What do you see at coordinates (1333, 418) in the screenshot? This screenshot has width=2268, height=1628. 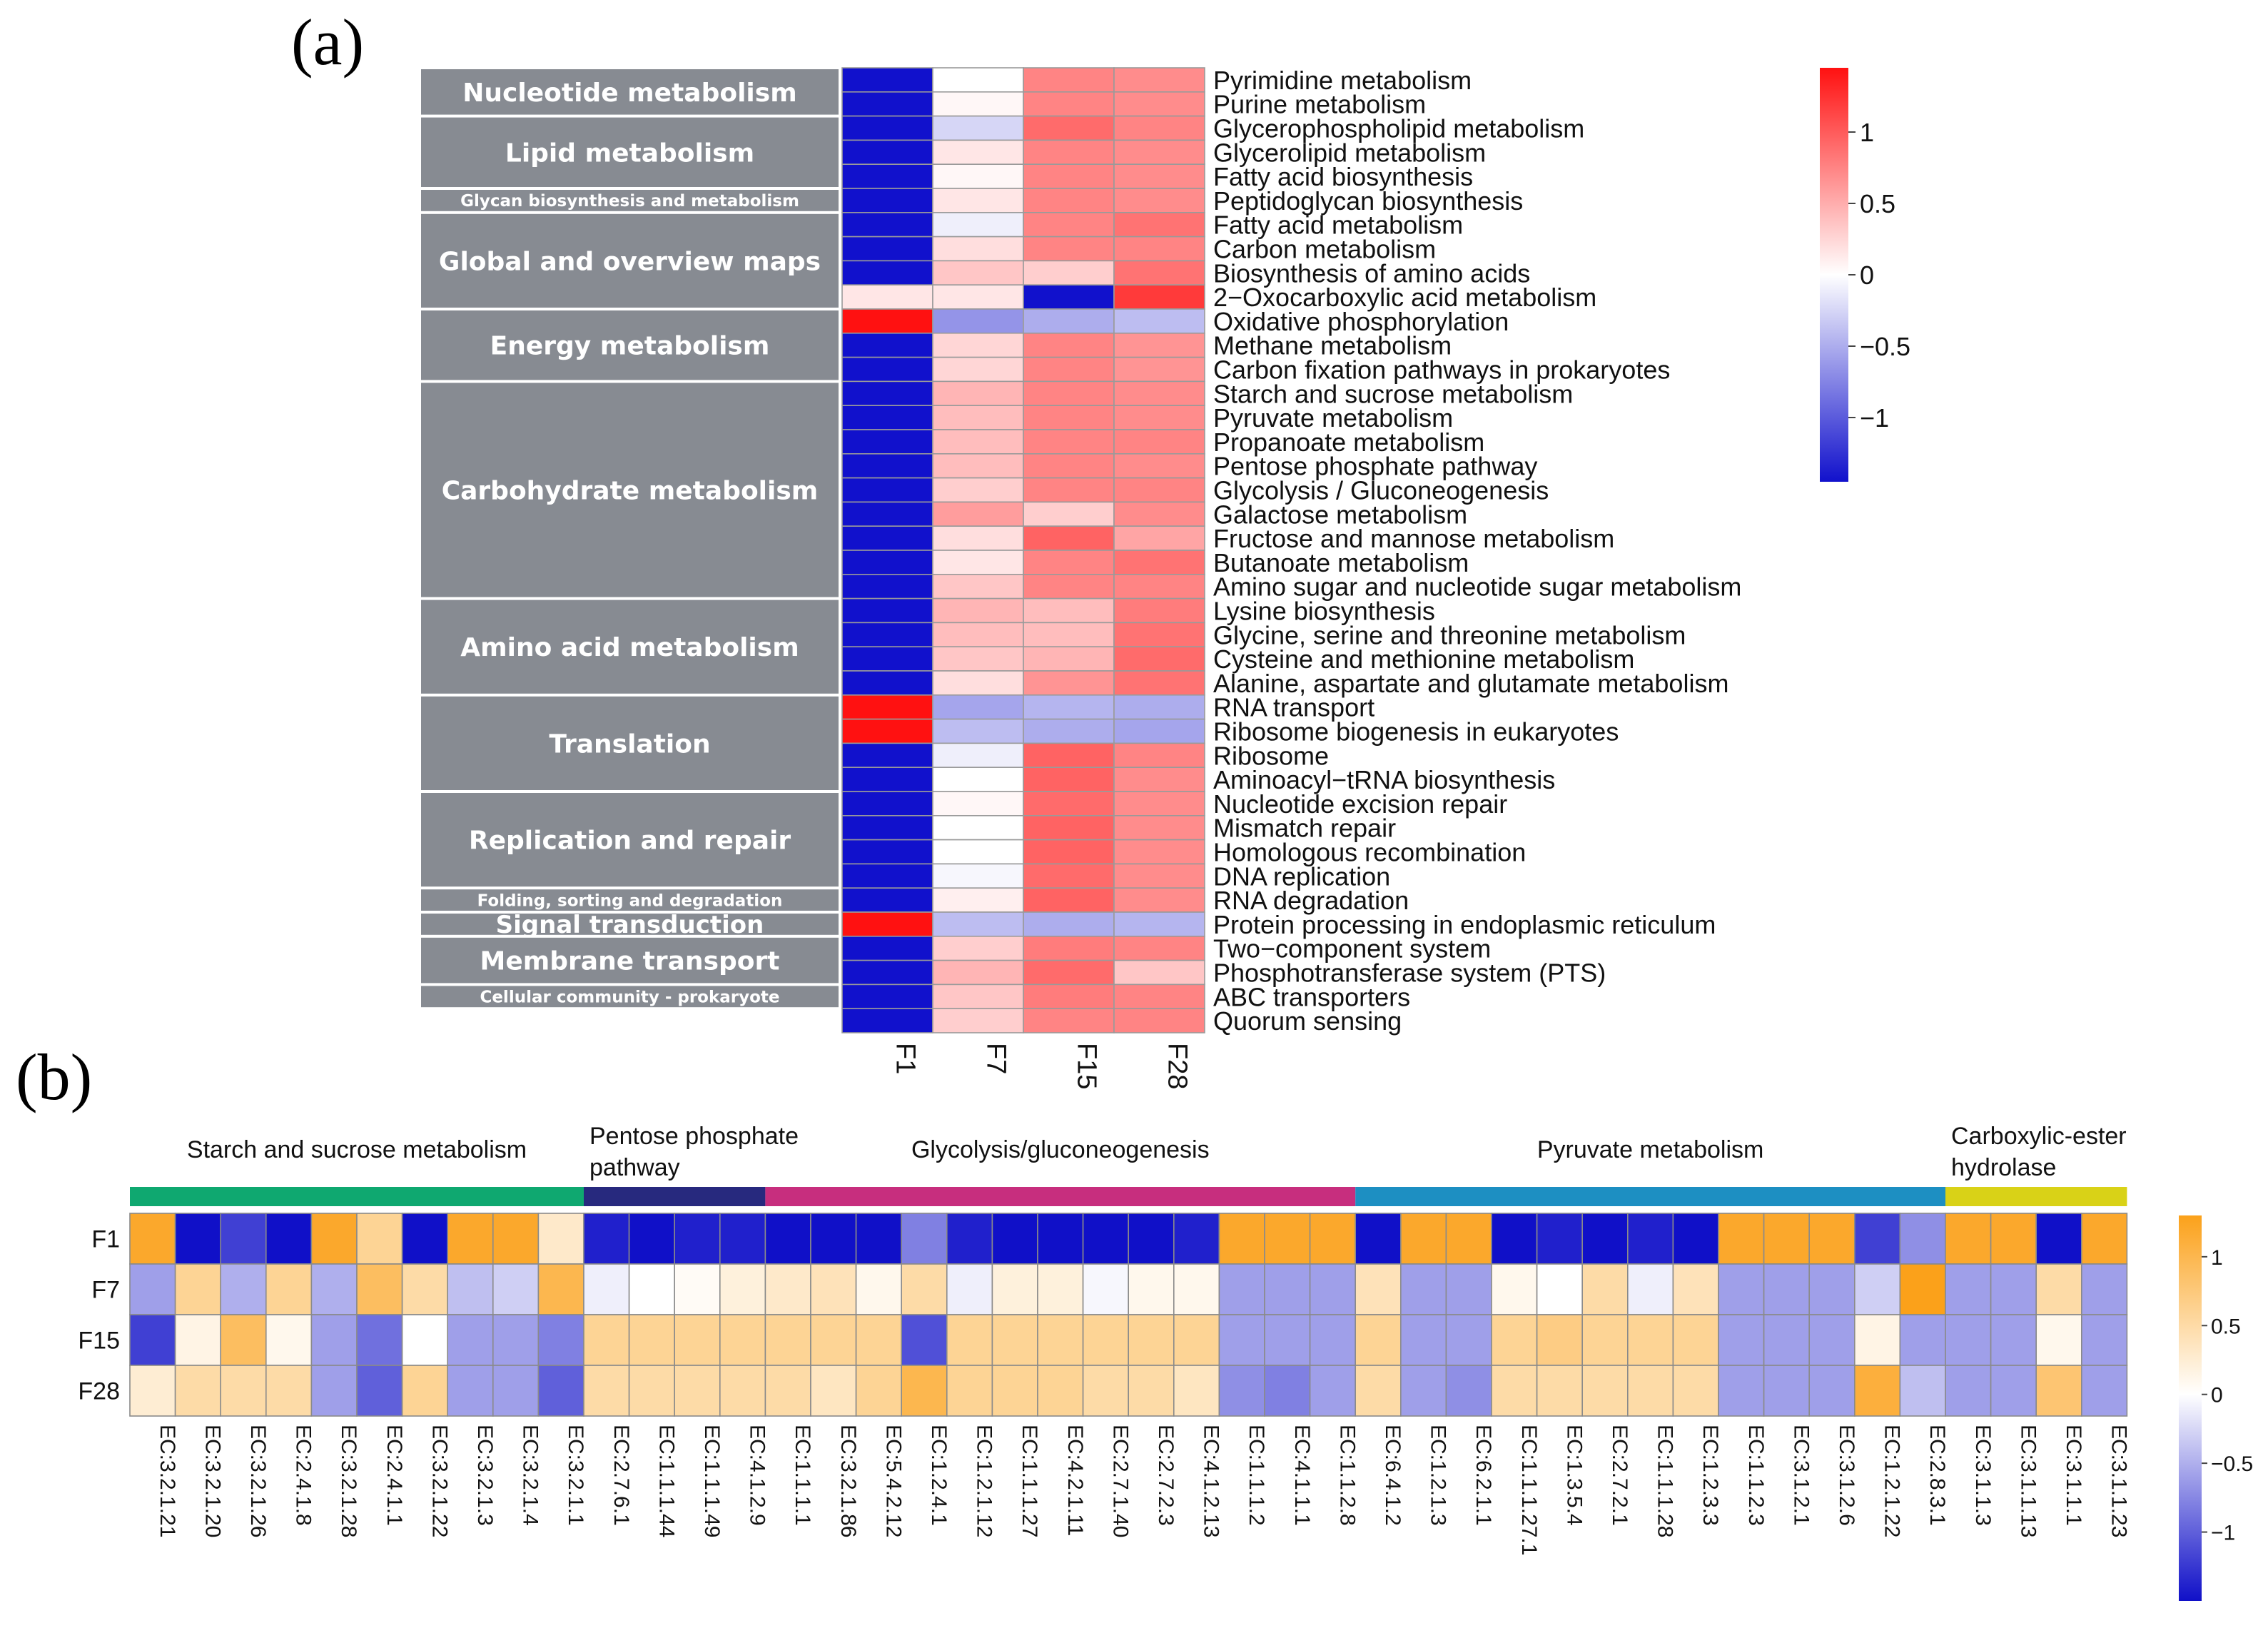 I see `heatmap-a-row-label: Pyruvate metabolism` at bounding box center [1333, 418].